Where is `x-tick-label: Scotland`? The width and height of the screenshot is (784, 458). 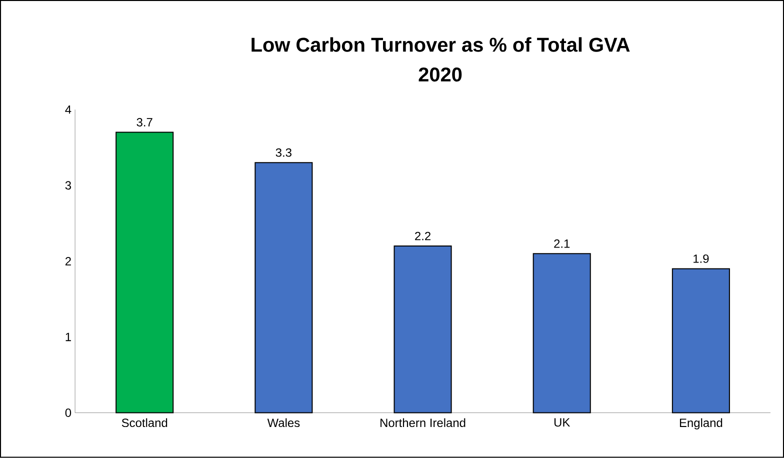
x-tick-label: Scotland is located at coordinates (145, 423).